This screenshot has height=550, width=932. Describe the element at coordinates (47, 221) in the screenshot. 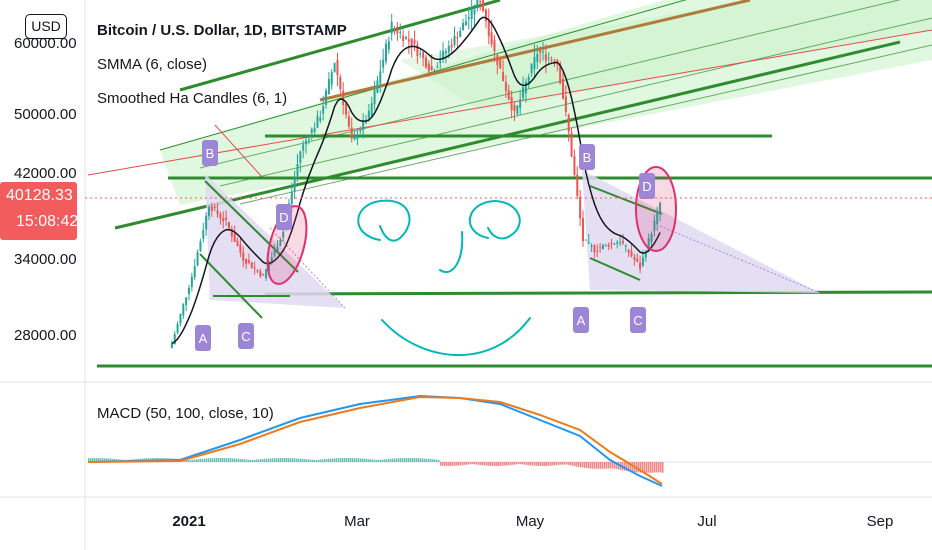

I see `bar-countdown: 15:08:42` at that location.